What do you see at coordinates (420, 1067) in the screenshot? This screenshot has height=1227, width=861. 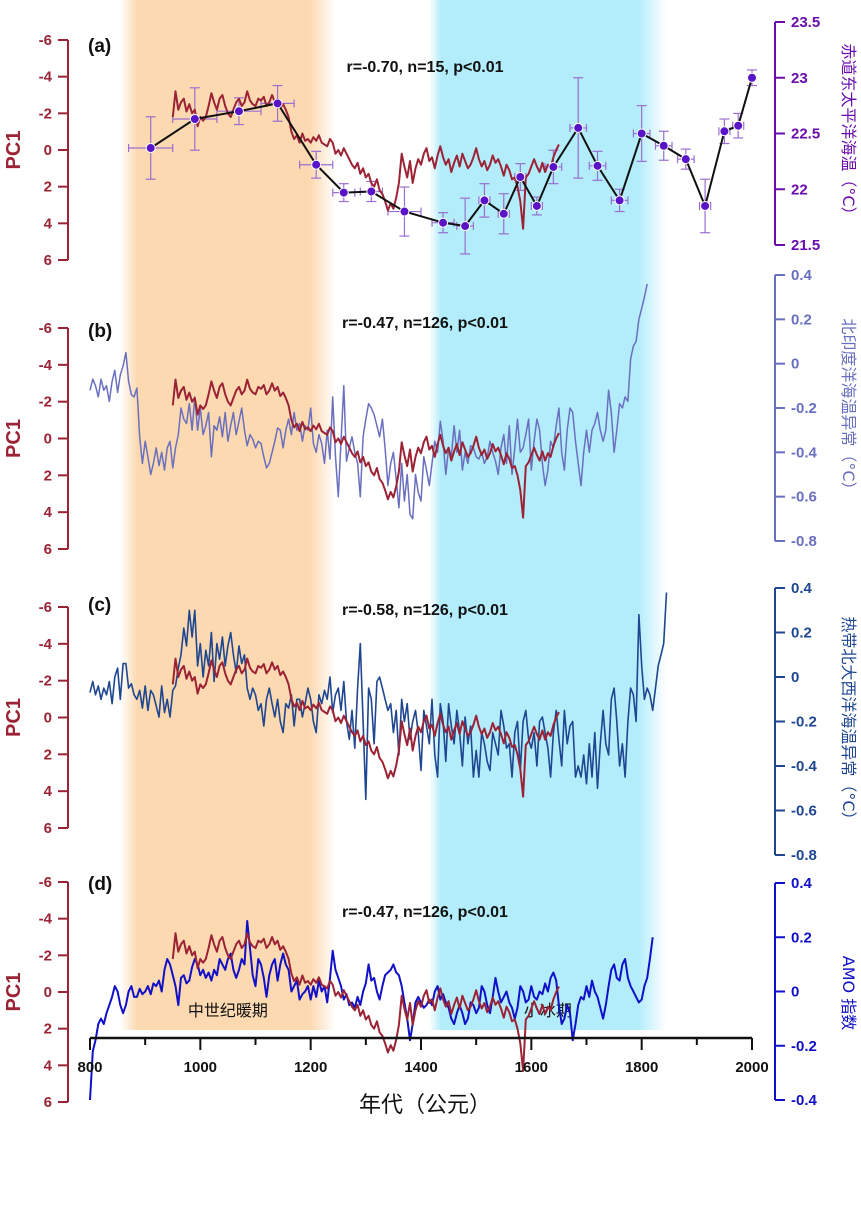 I see `x-tick-label: 1400` at bounding box center [420, 1067].